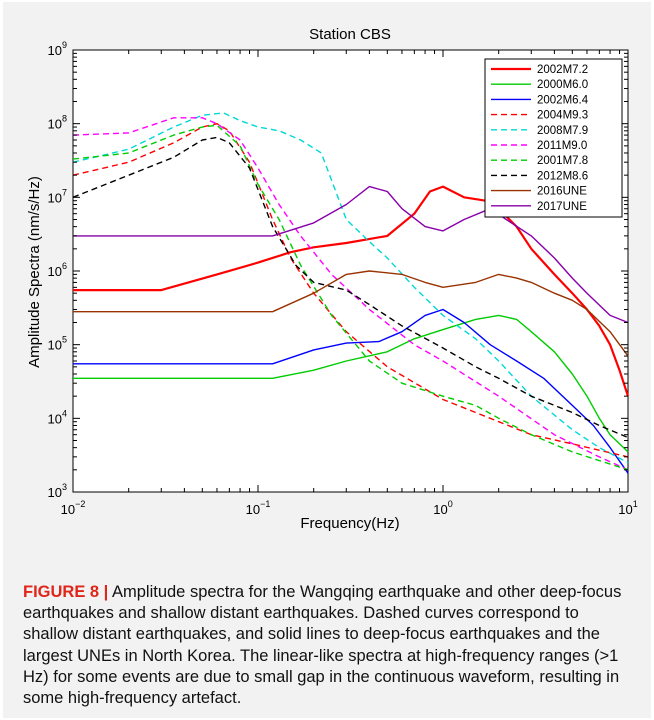  Describe the element at coordinates (57, 49) in the screenshot. I see `y-tick-label: 10⁹` at that location.